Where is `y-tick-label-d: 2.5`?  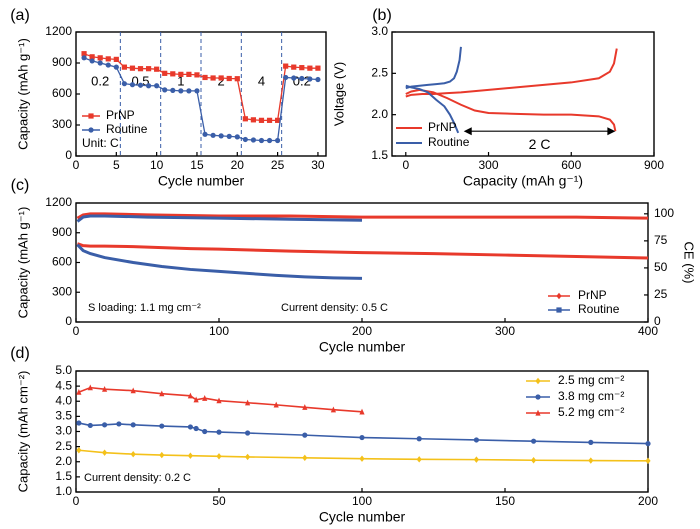 y-tick-label-d: 2.5 is located at coordinates (63, 446).